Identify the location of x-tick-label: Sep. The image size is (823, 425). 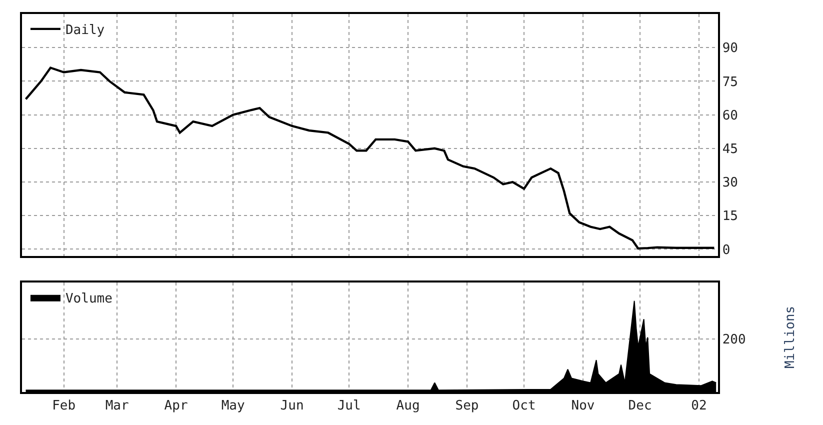
(467, 406).